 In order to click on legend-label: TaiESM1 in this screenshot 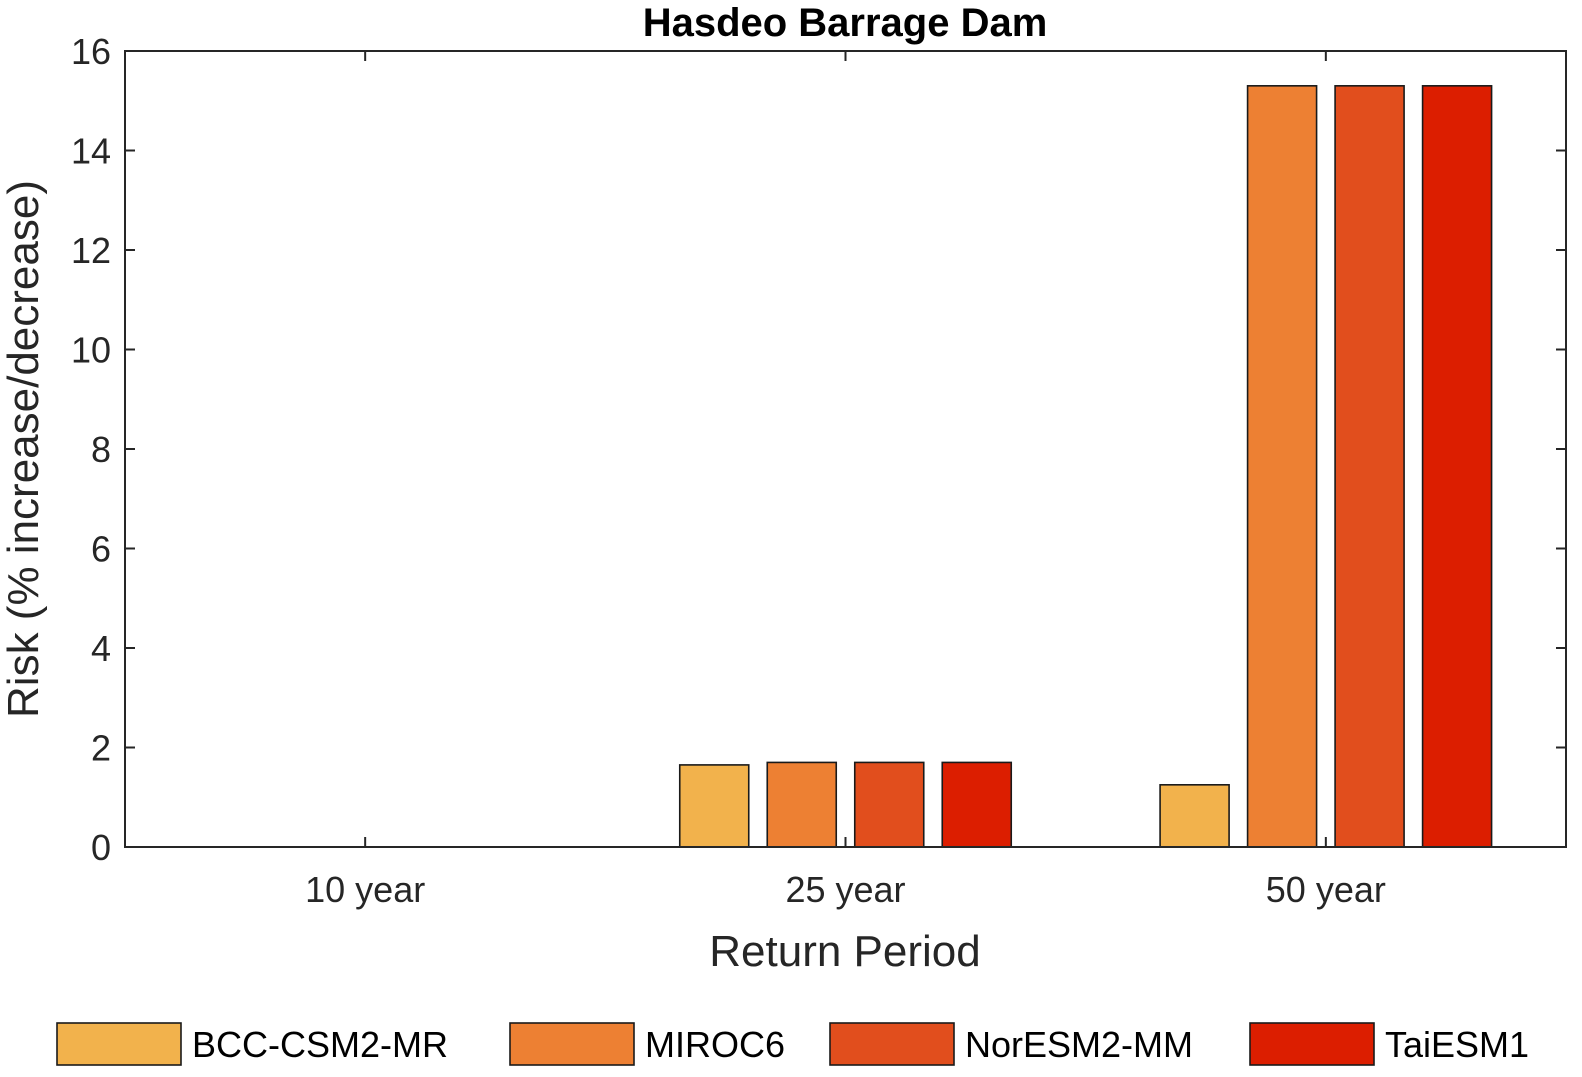, I will do `click(1457, 1044)`.